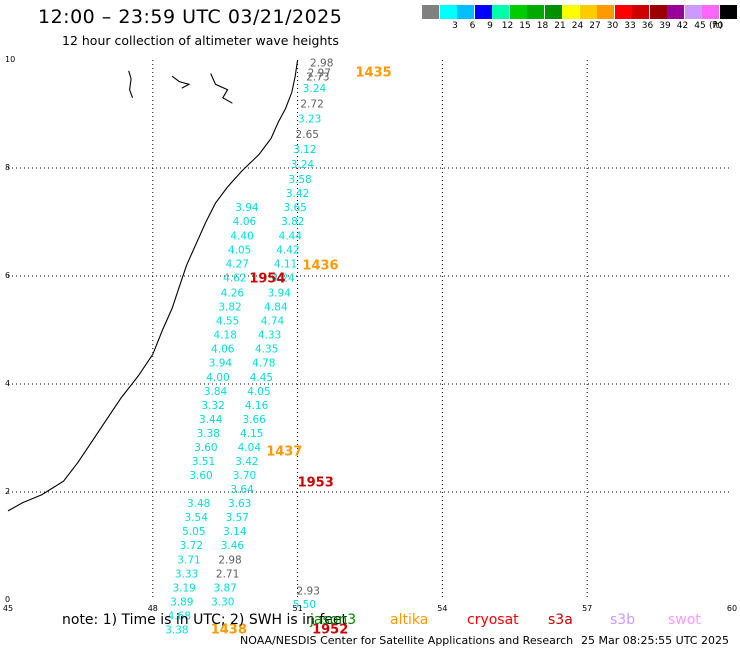 The width and height of the screenshot is (740, 650). Describe the element at coordinates (197, 518) in the screenshot. I see `swh-value: 3.54` at that location.